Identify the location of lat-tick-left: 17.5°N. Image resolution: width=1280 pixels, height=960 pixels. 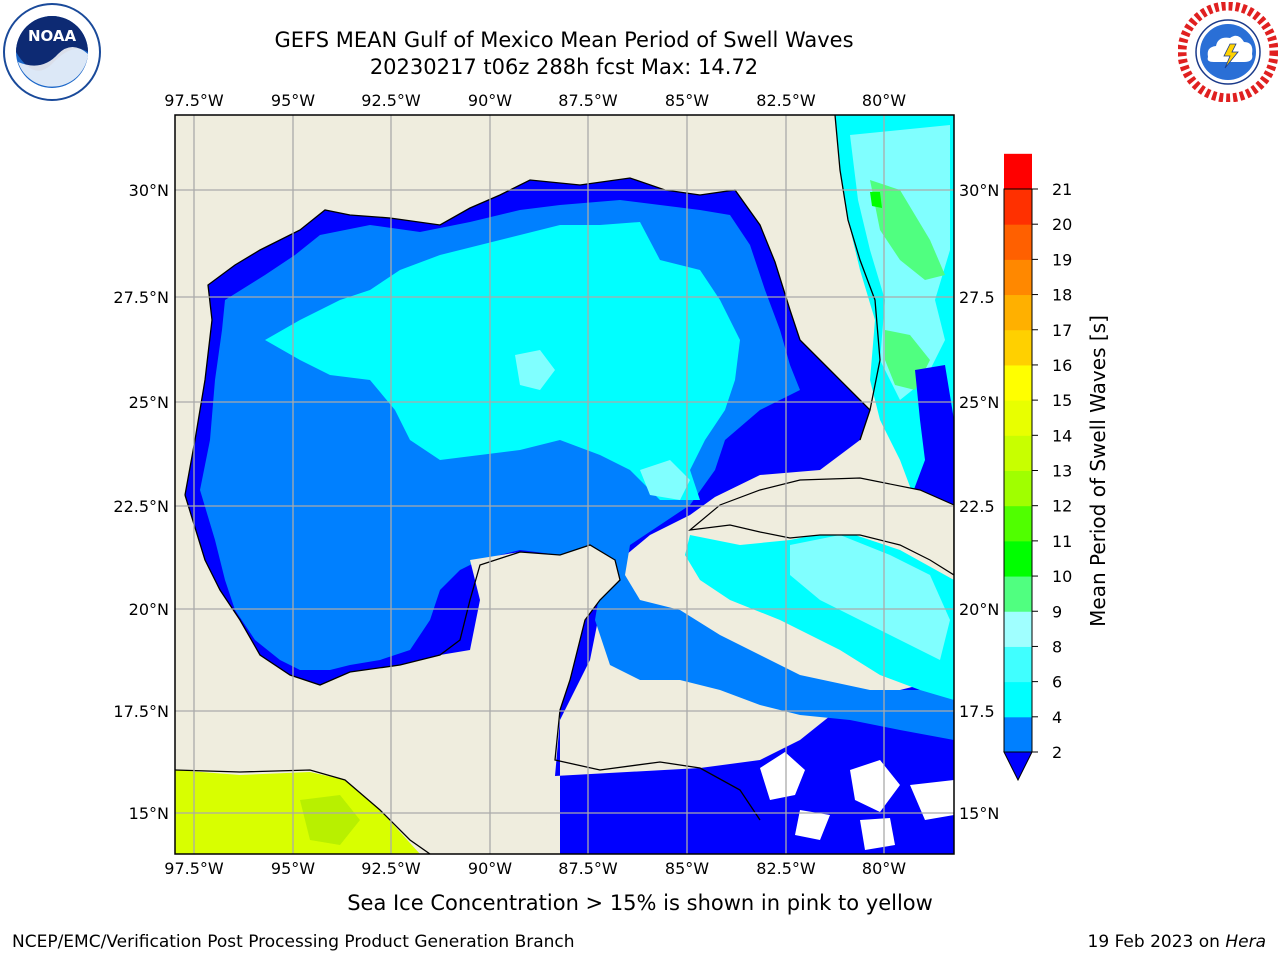
(141, 711).